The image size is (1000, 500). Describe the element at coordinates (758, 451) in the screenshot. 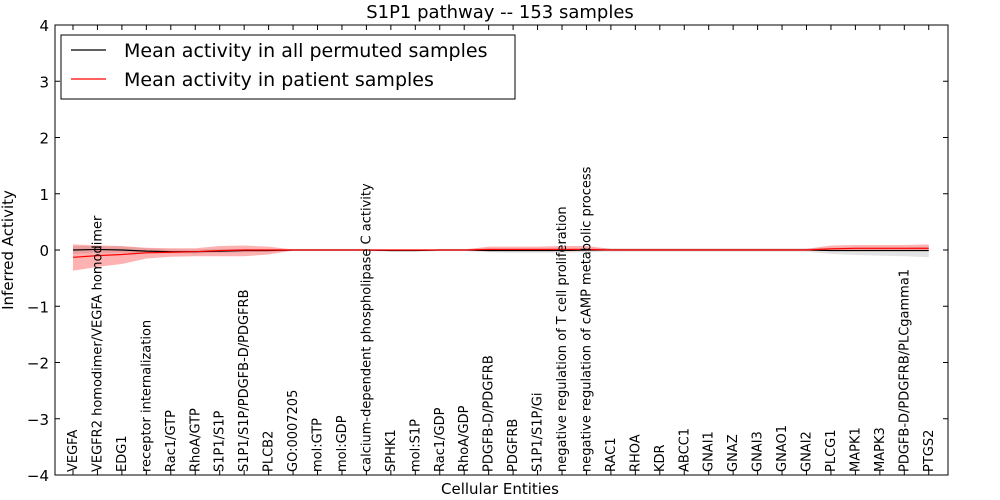

I see `x-tick-label: GNAI3` at that location.